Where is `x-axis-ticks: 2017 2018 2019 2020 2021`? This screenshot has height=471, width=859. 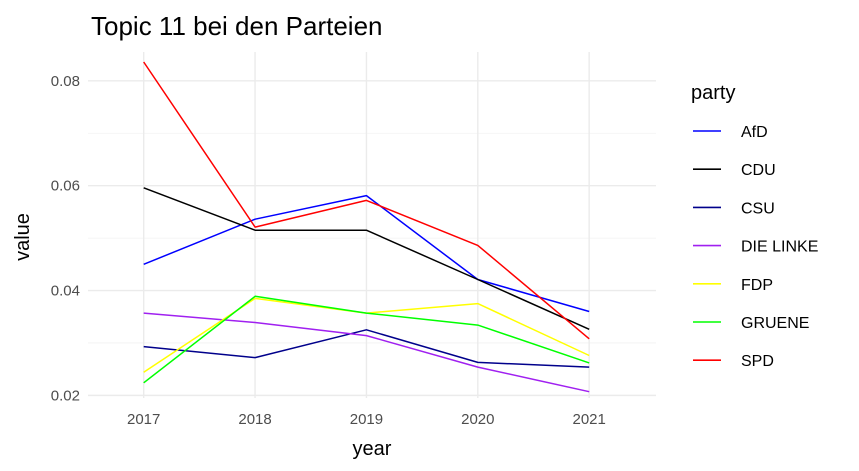 x-axis-ticks: 2017 2018 2019 2020 2021 is located at coordinates (366, 419).